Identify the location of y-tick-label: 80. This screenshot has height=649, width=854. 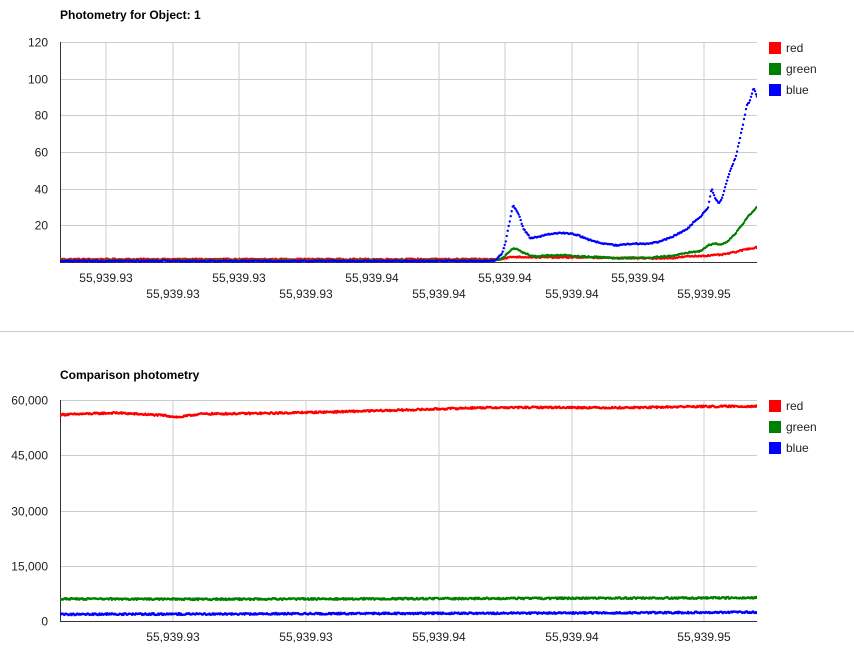
(42, 116).